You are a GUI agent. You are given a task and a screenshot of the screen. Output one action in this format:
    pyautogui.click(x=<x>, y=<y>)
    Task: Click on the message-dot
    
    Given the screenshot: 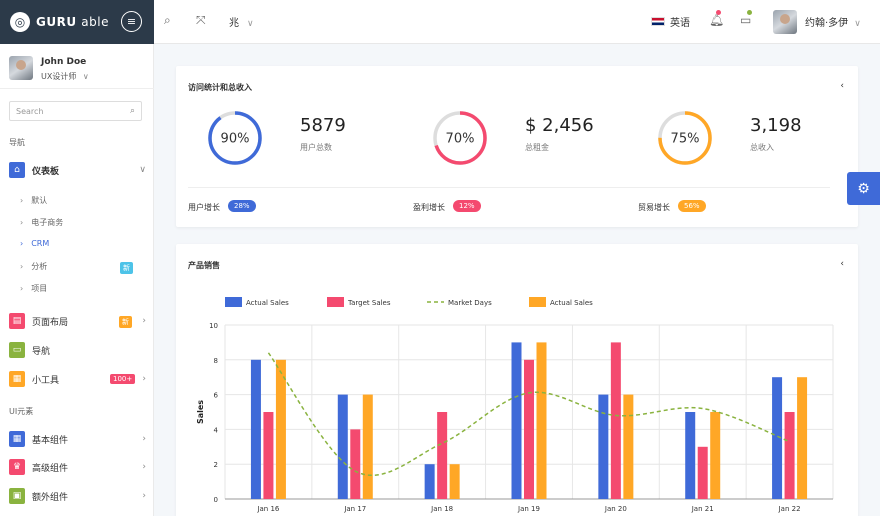 What is the action you would take?
    pyautogui.click(x=749, y=12)
    